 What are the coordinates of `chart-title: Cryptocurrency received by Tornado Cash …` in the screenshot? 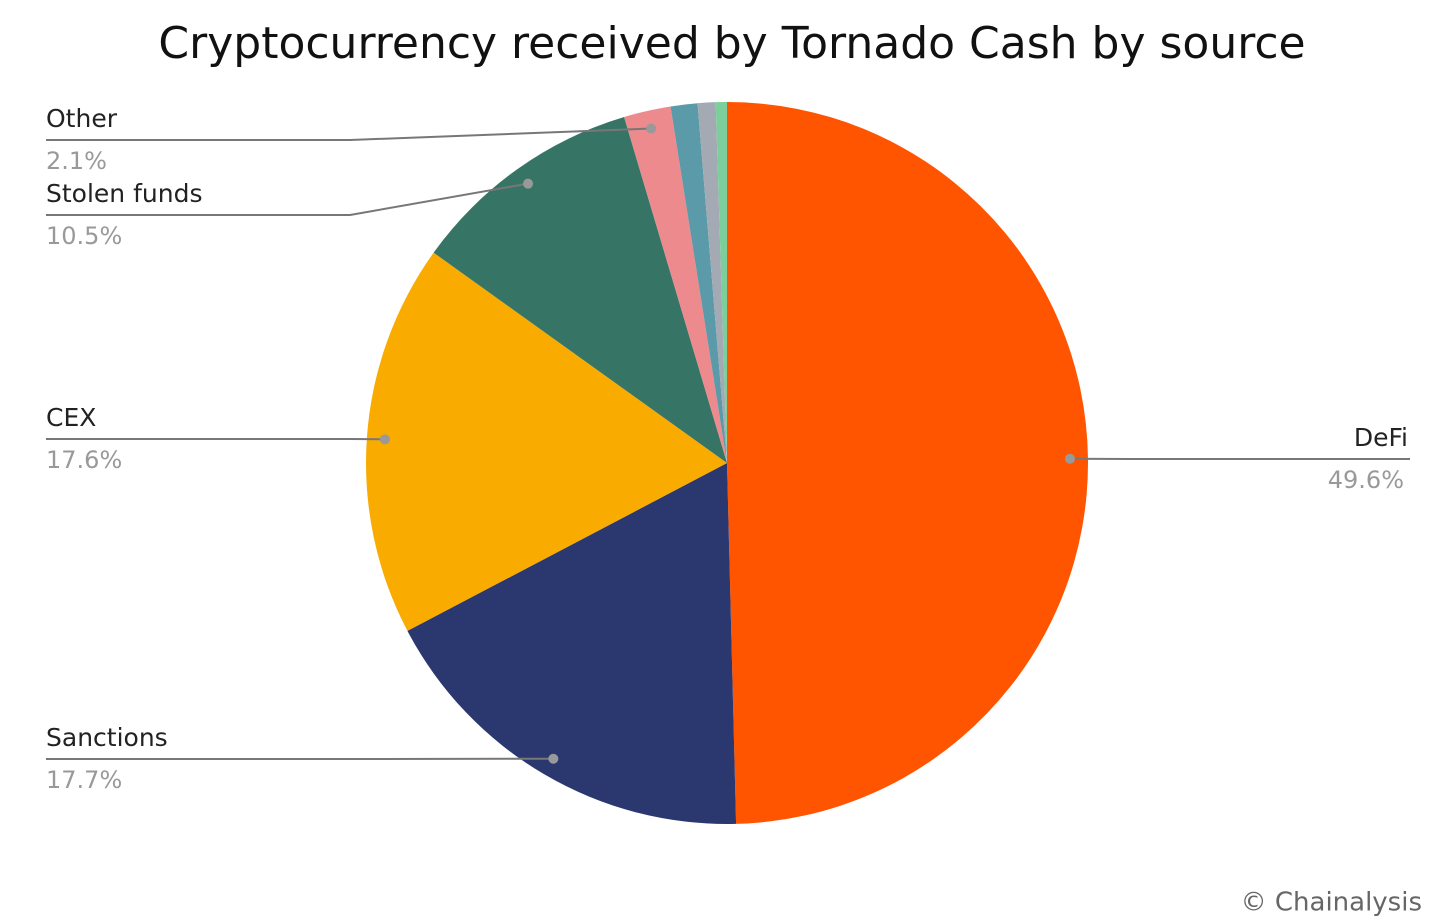 It's located at (731, 43).